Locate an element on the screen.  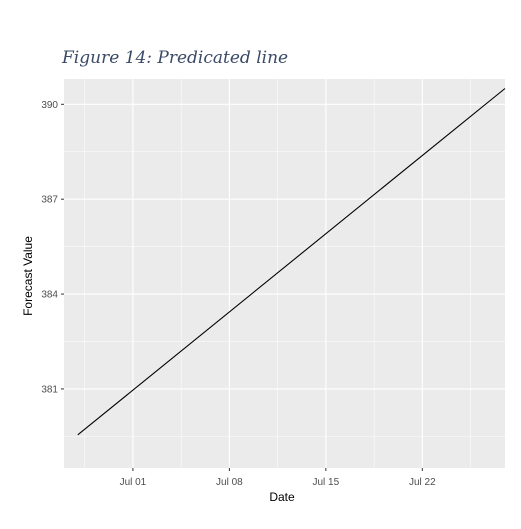
y-tick-label: 390 is located at coordinates (49, 105).